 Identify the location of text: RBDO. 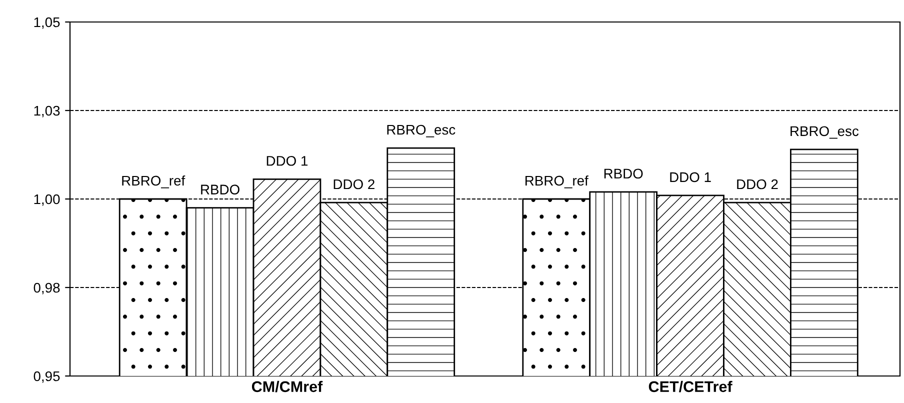
(623, 173).